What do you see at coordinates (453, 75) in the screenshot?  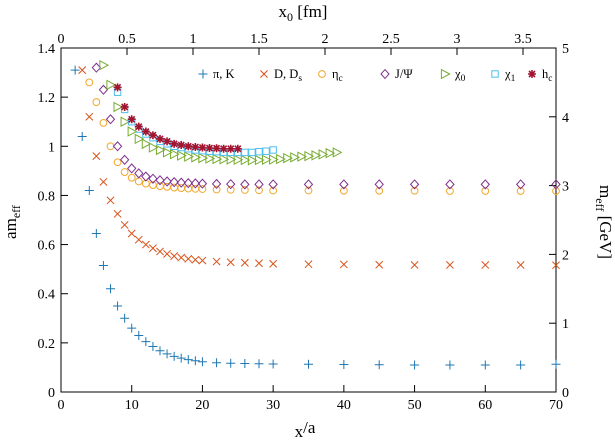 I see `legend-item-chi_0: χ0` at bounding box center [453, 75].